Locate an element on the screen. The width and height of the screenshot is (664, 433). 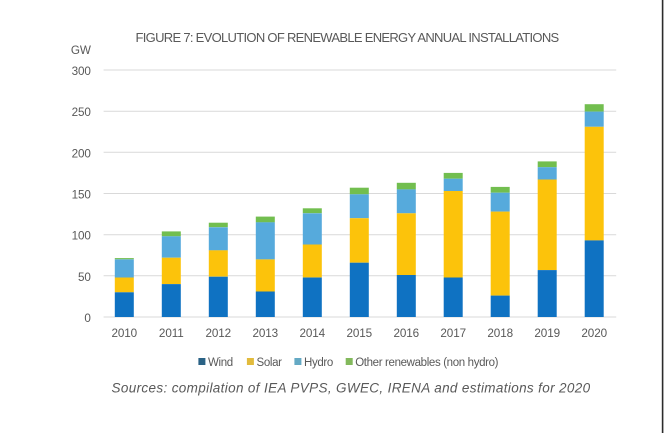
svg-text: 2016 is located at coordinates (406, 333).